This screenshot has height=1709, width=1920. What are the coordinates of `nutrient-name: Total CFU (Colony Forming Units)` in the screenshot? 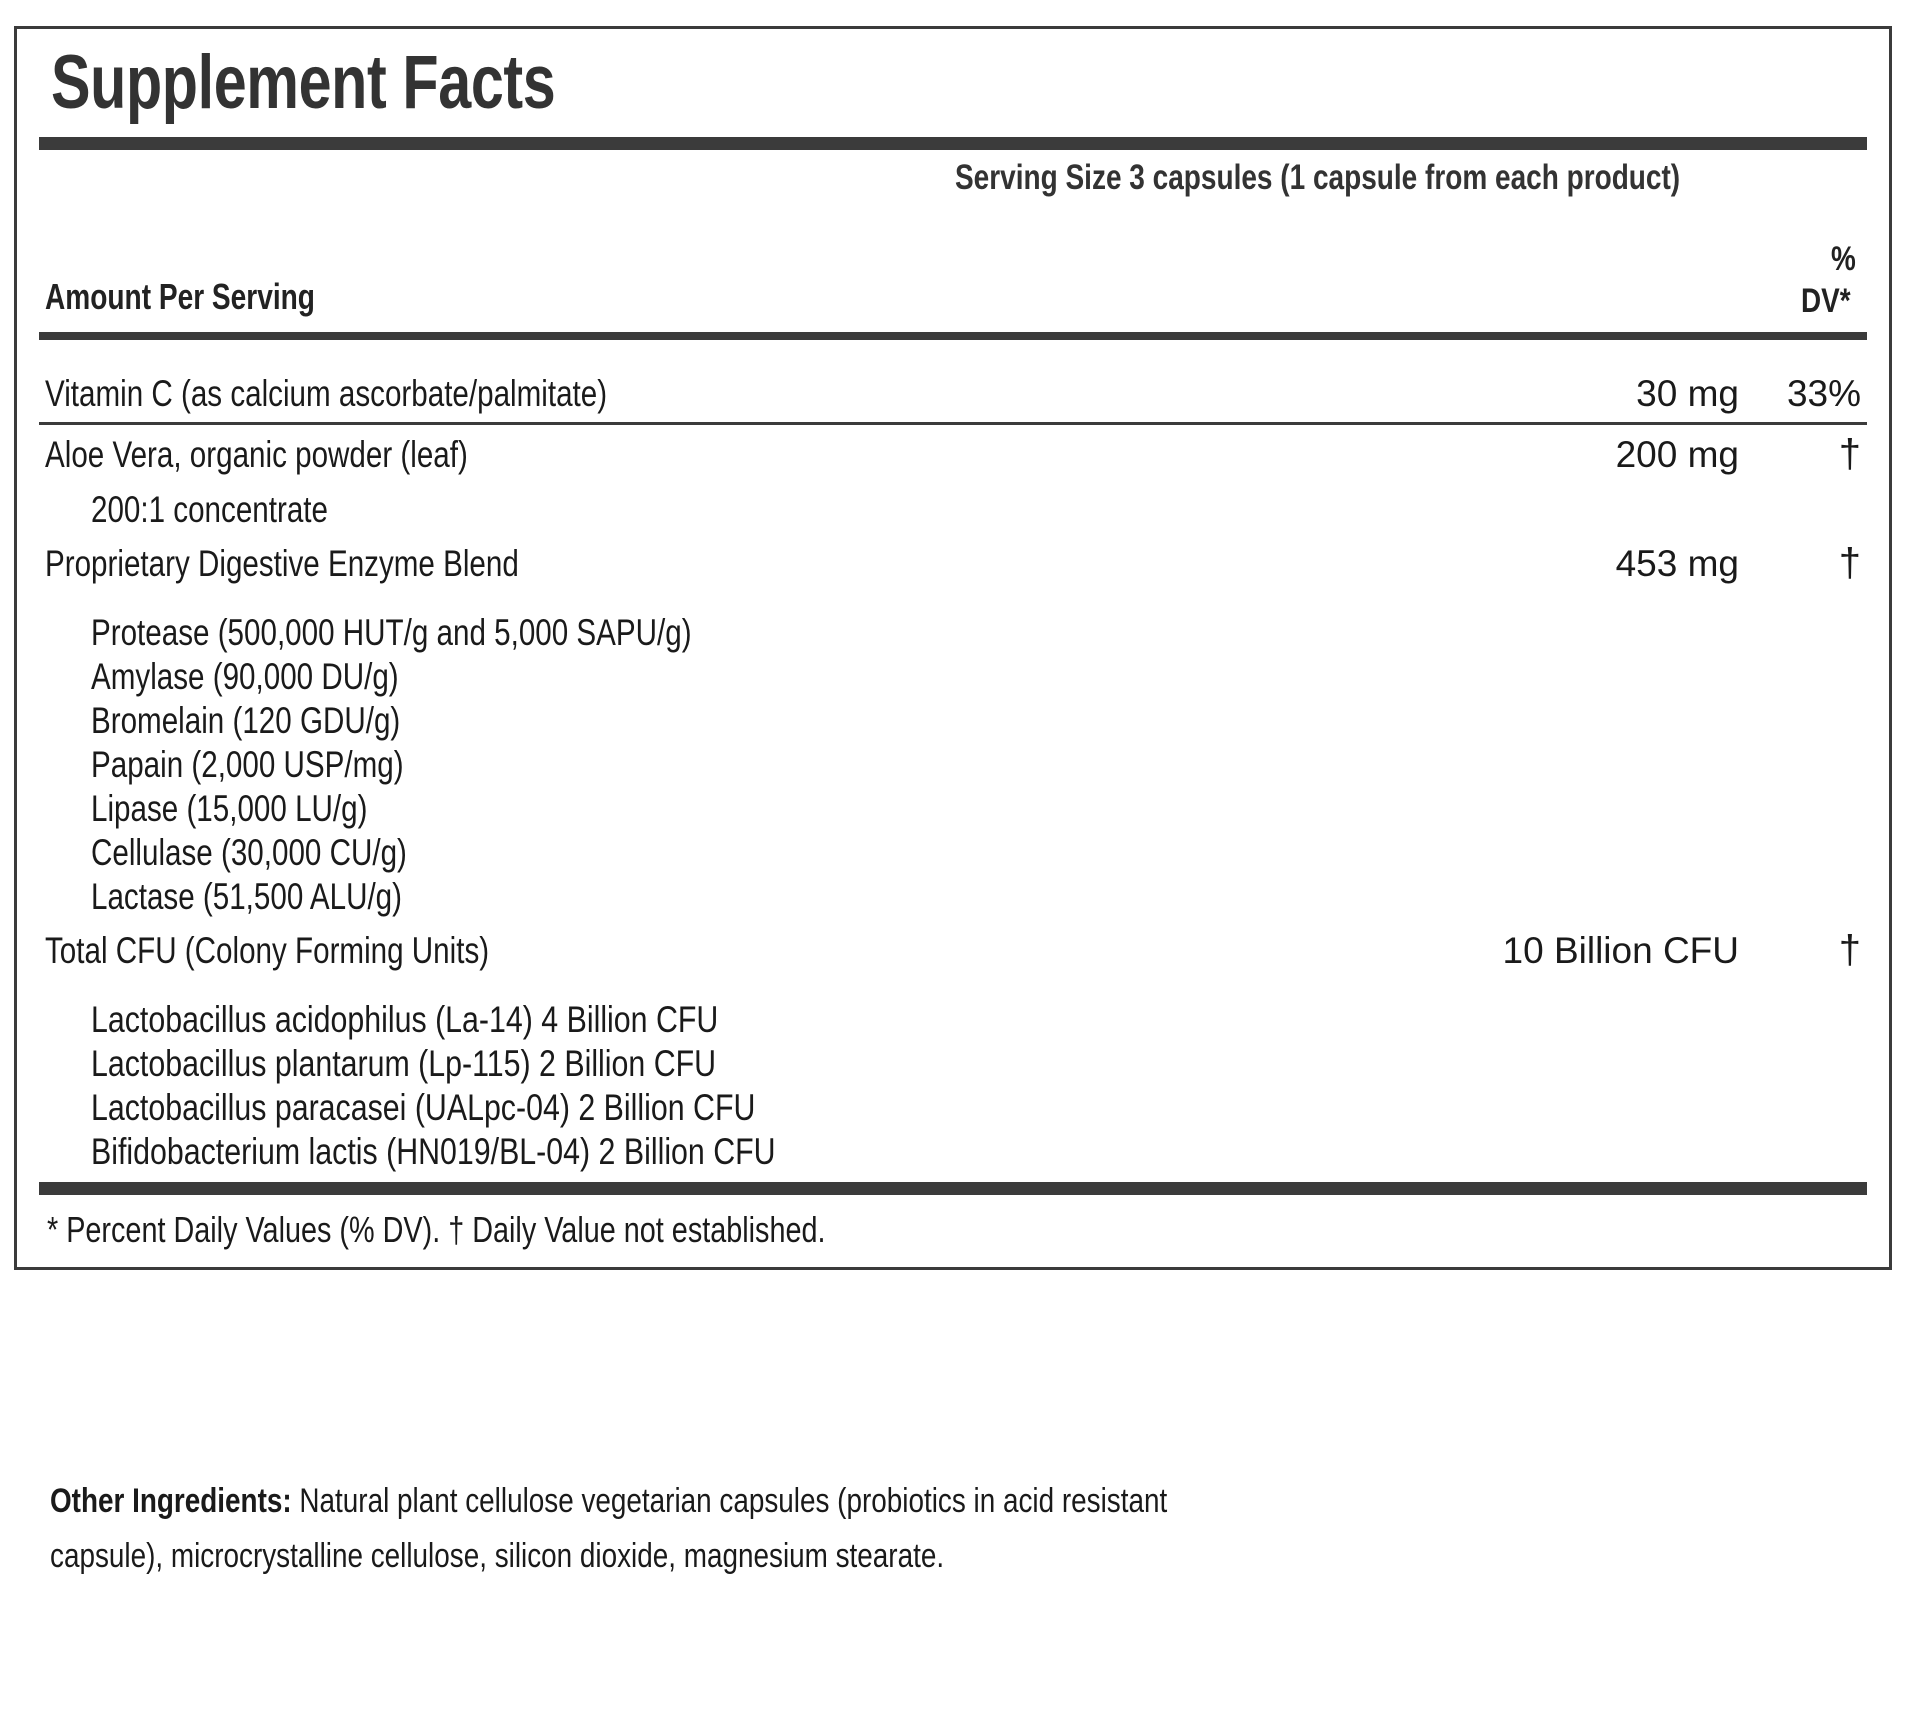 It's located at (267, 950).